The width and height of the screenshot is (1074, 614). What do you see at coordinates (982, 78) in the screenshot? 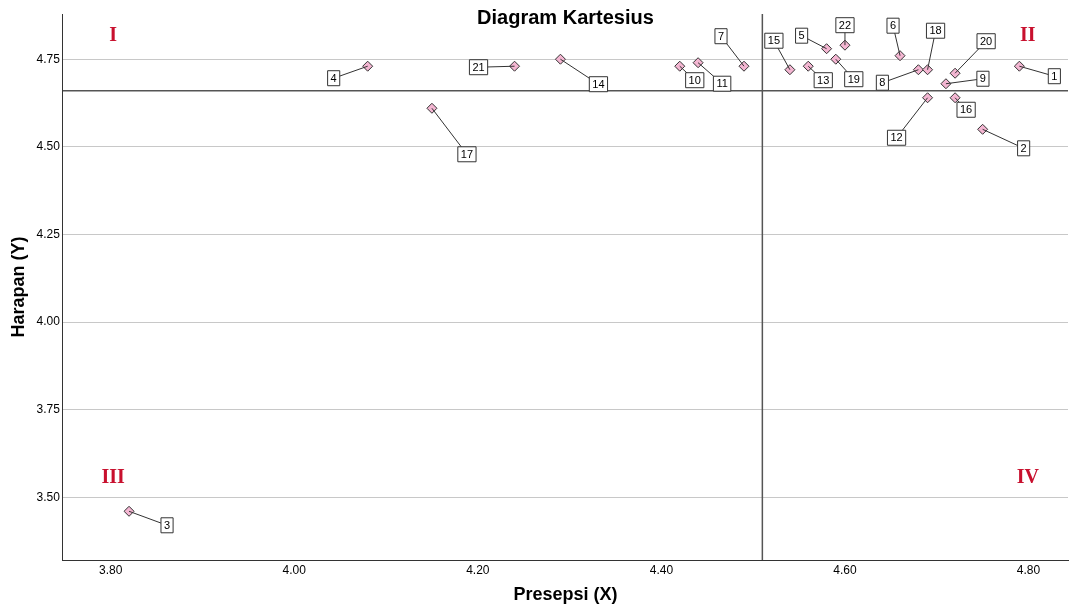
I see `annotation: 9` at bounding box center [982, 78].